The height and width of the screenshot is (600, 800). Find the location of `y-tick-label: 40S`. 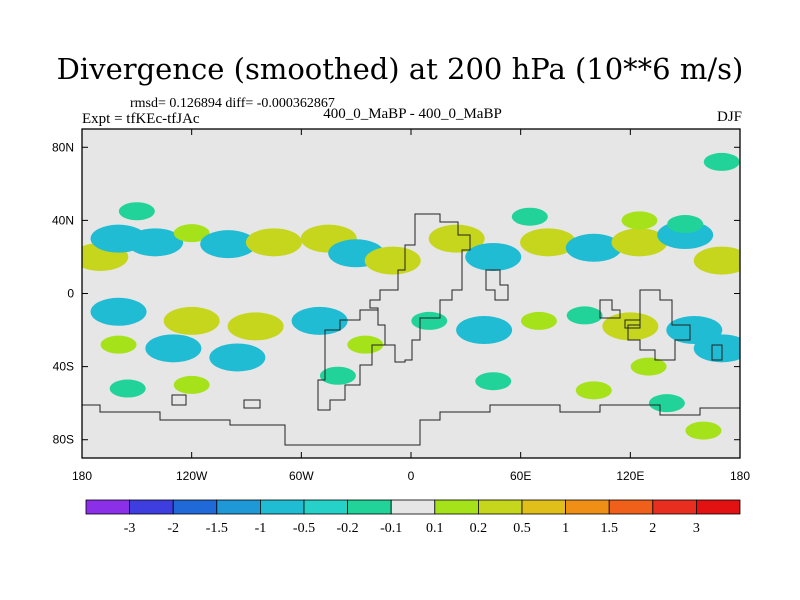

y-tick-label: 40S is located at coordinates (63, 367).